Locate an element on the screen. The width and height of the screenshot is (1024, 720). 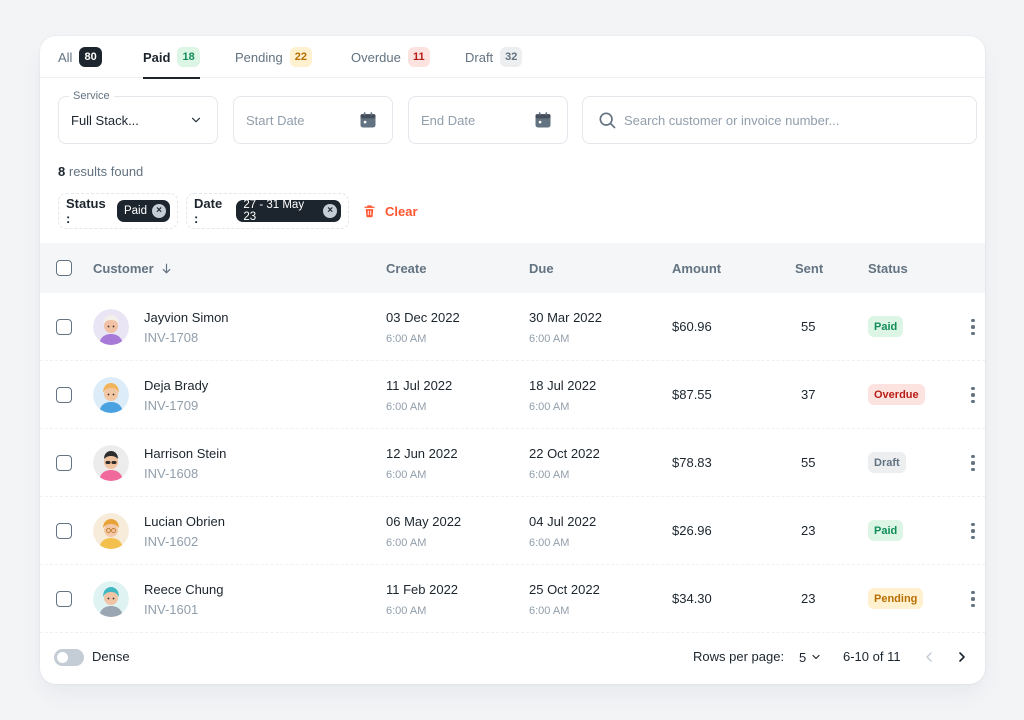
customer-name: Jayvion Simon is located at coordinates (186, 317).